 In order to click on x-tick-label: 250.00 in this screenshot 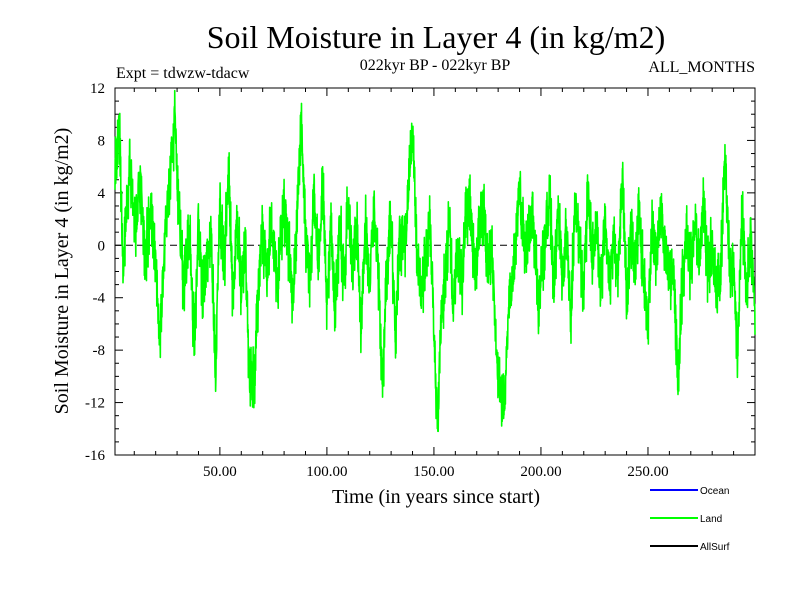, I will do `click(647, 472)`.